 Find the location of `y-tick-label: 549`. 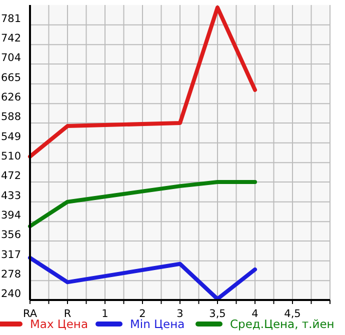

y-tick-label: 549 is located at coordinates (11, 136).